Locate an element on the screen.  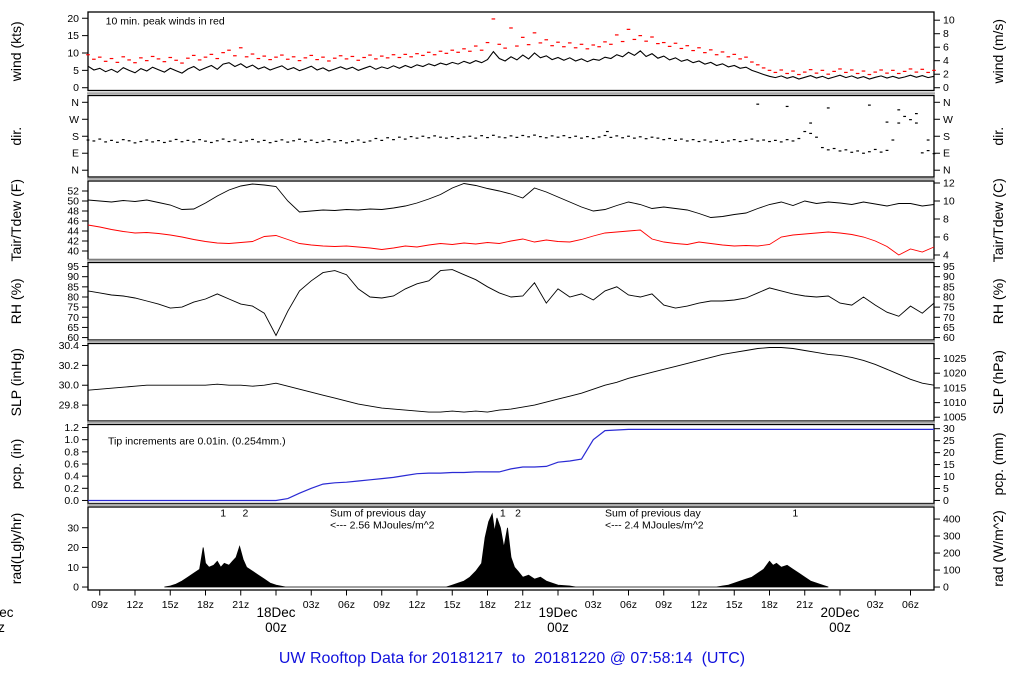
temp-left-tick-label: 42 is located at coordinates (73, 242).